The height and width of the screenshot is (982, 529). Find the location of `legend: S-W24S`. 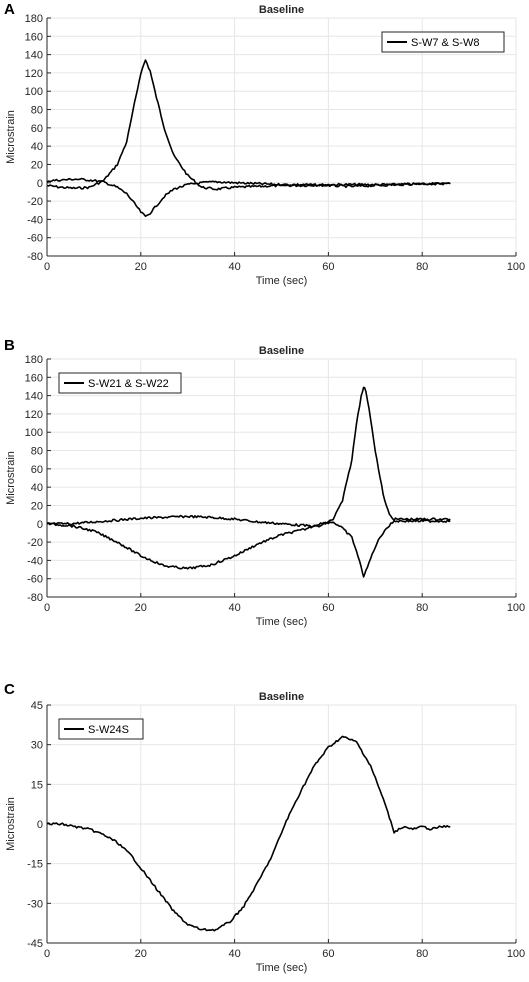

legend: S-W24S is located at coordinates (101, 729).